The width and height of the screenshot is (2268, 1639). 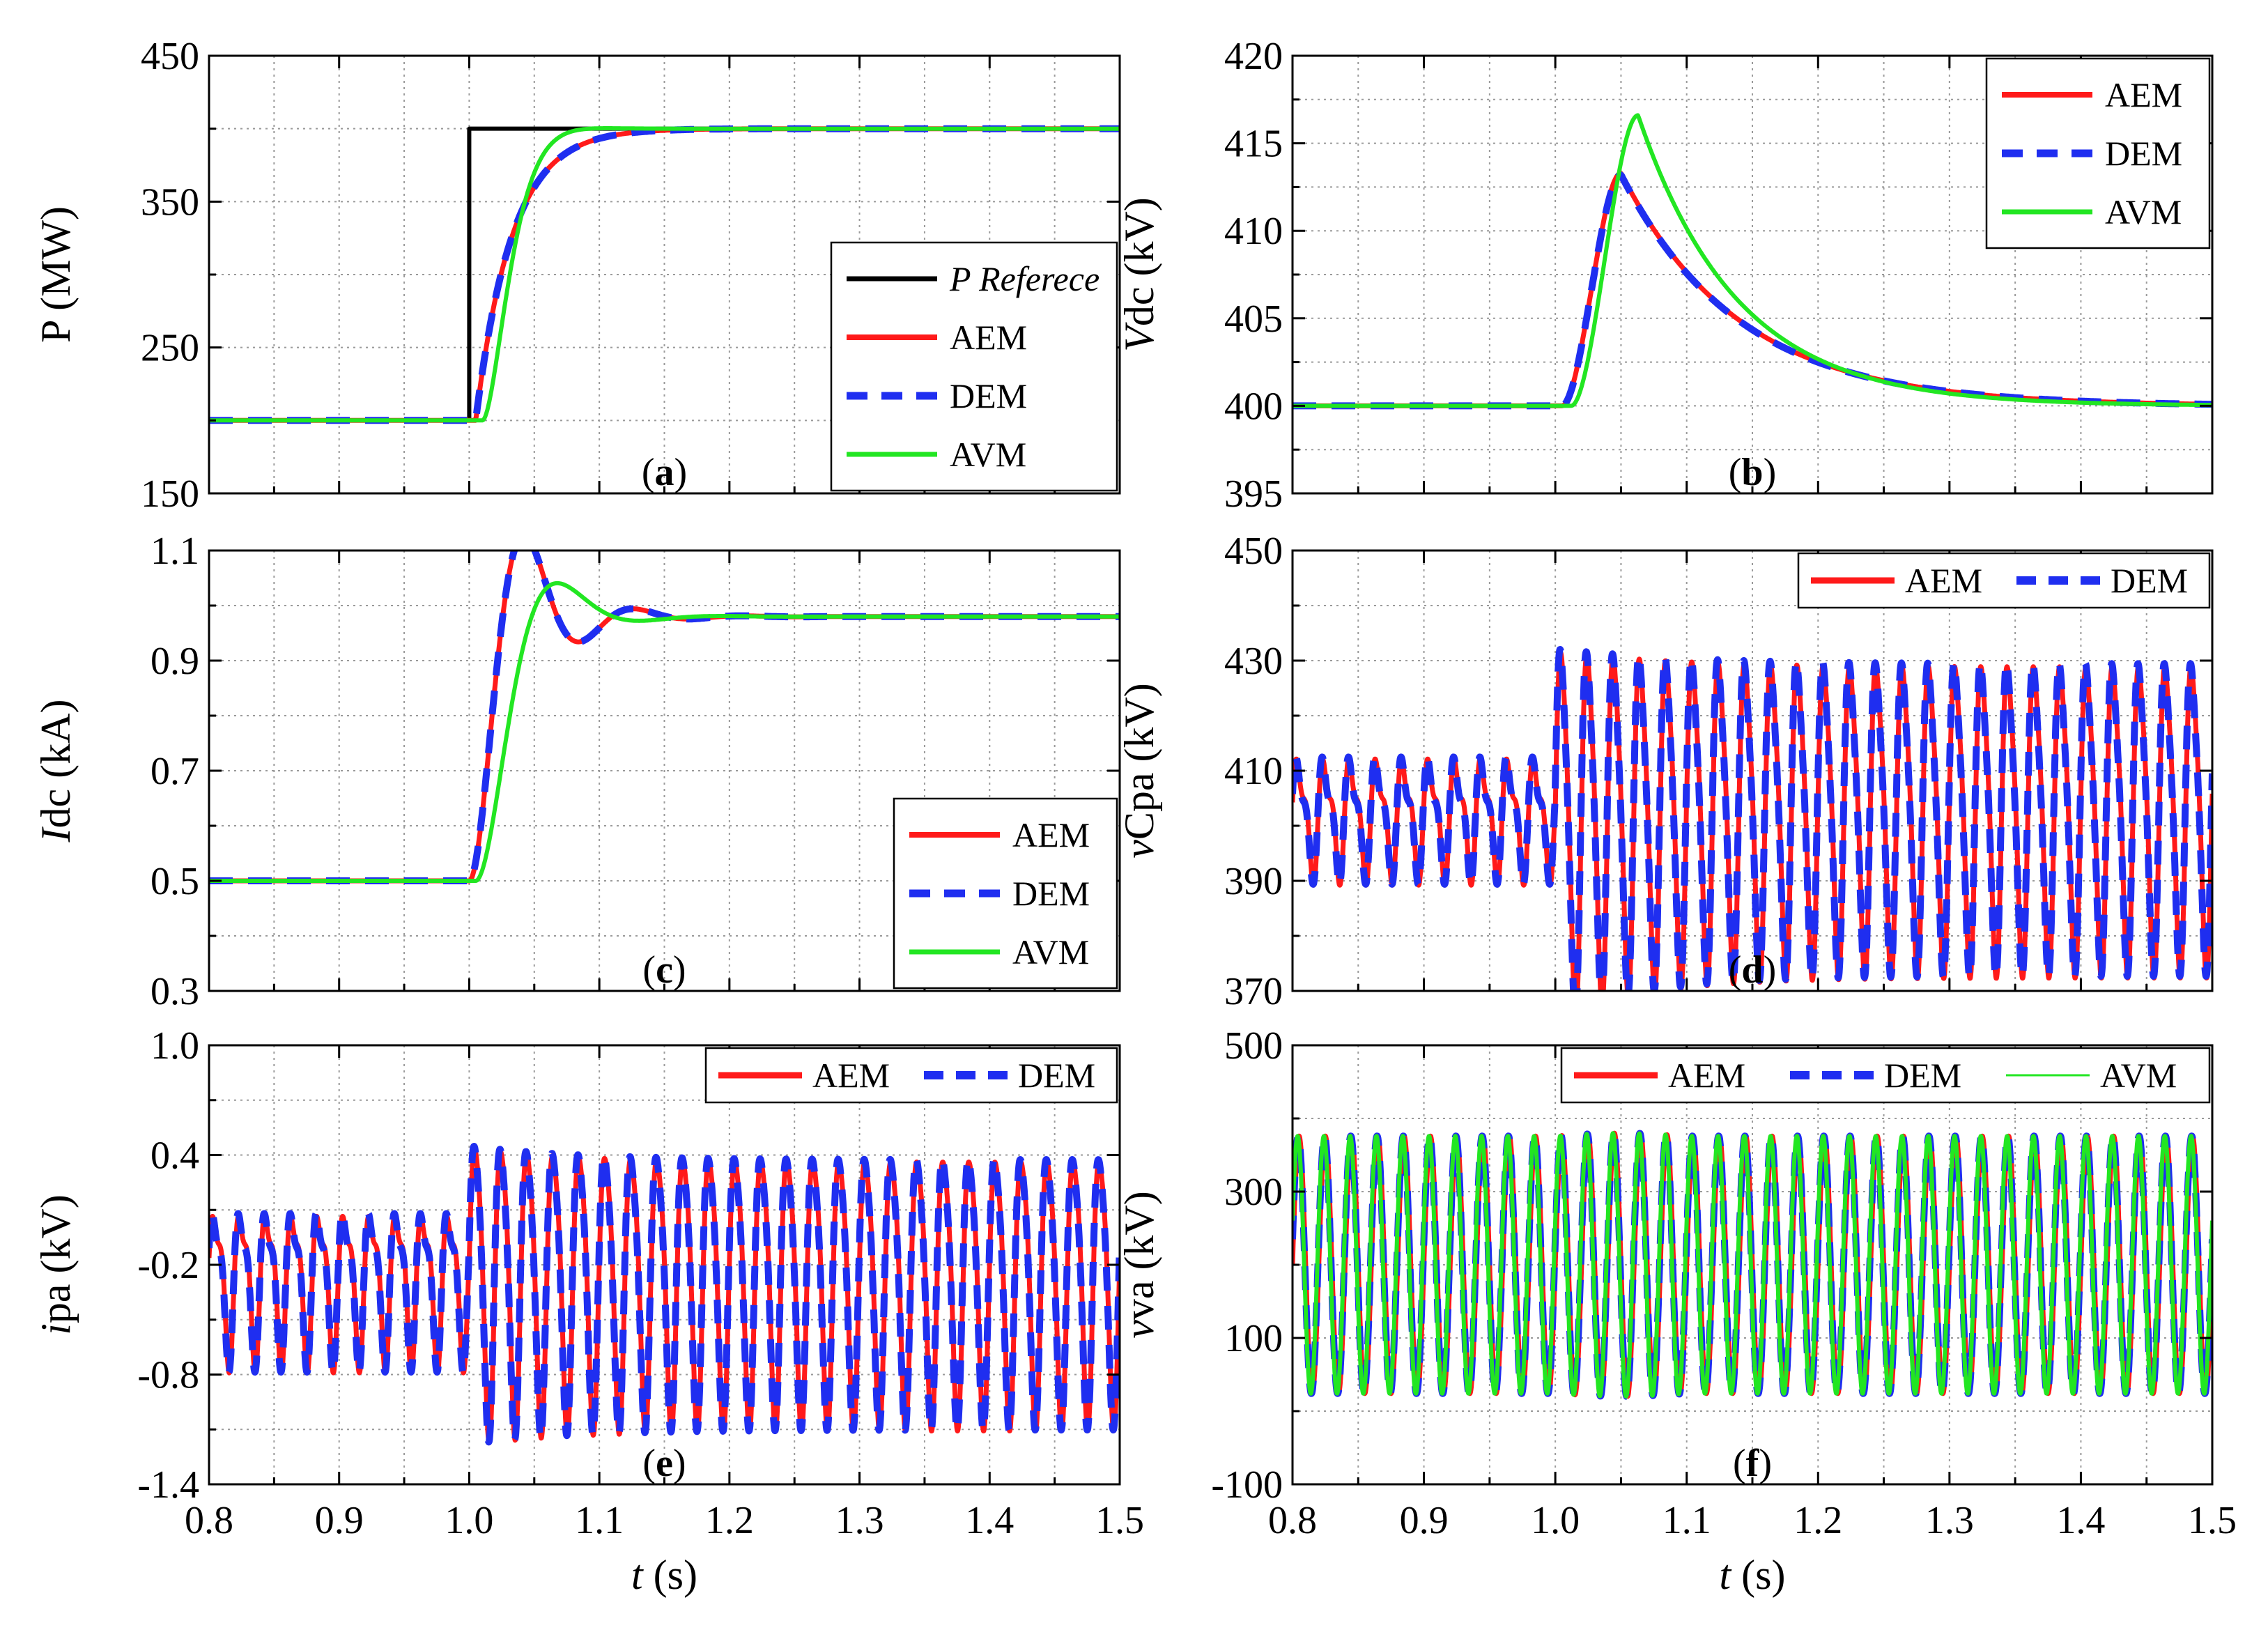 I want to click on y-tick-label: 0.5, so click(x=175, y=881).